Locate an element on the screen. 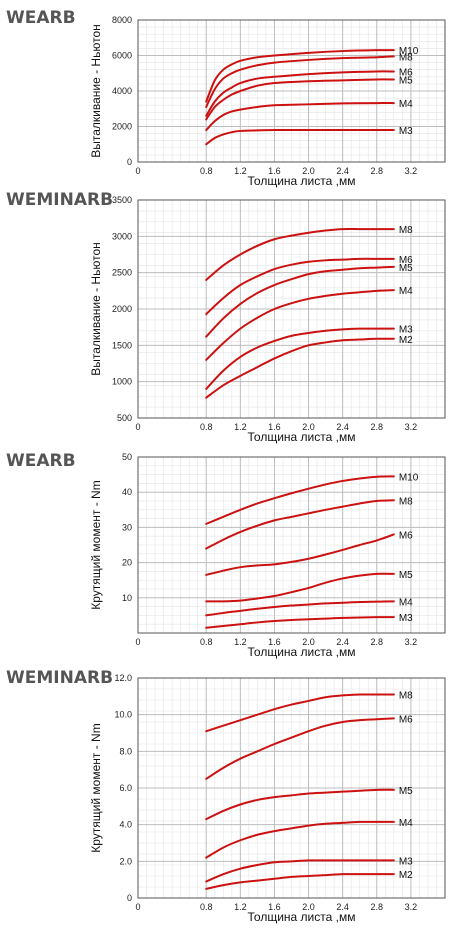 The image size is (452, 929). y-tick-label: 10.0 is located at coordinates (123, 715).